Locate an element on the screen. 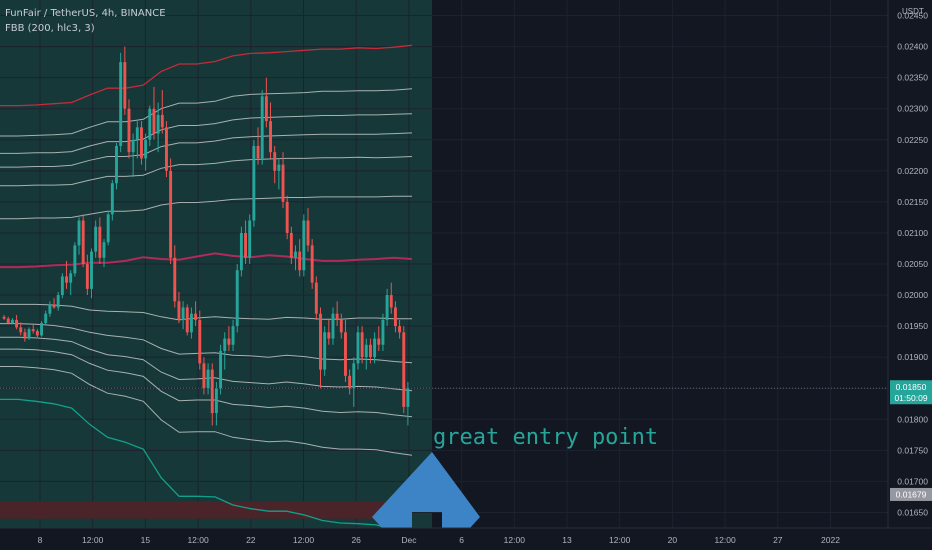 The height and width of the screenshot is (550, 932). indicator-title: FBB (200, hlc3, 3) is located at coordinates (50, 28).